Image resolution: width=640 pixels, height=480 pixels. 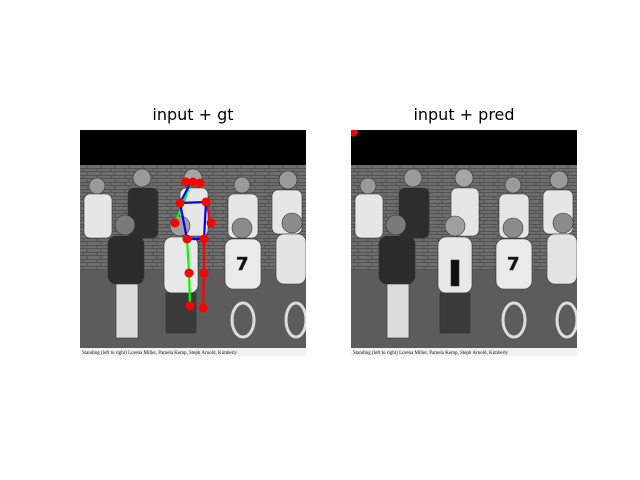 What do you see at coordinates (464, 114) in the screenshot?
I see `panel-title-pred: input + pred` at bounding box center [464, 114].